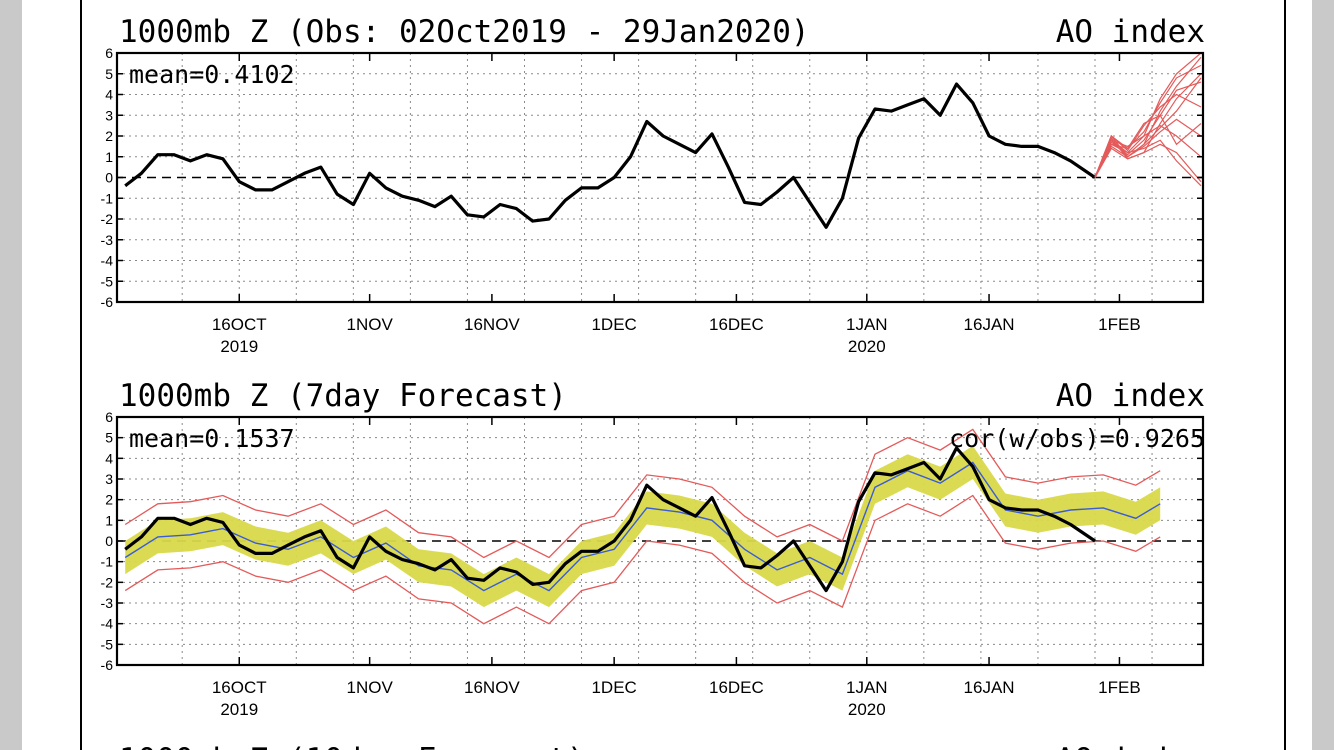  What do you see at coordinates (352, 746) in the screenshot?
I see `panel-title-3: 1000mb Z (10day Forecast)` at bounding box center [352, 746].